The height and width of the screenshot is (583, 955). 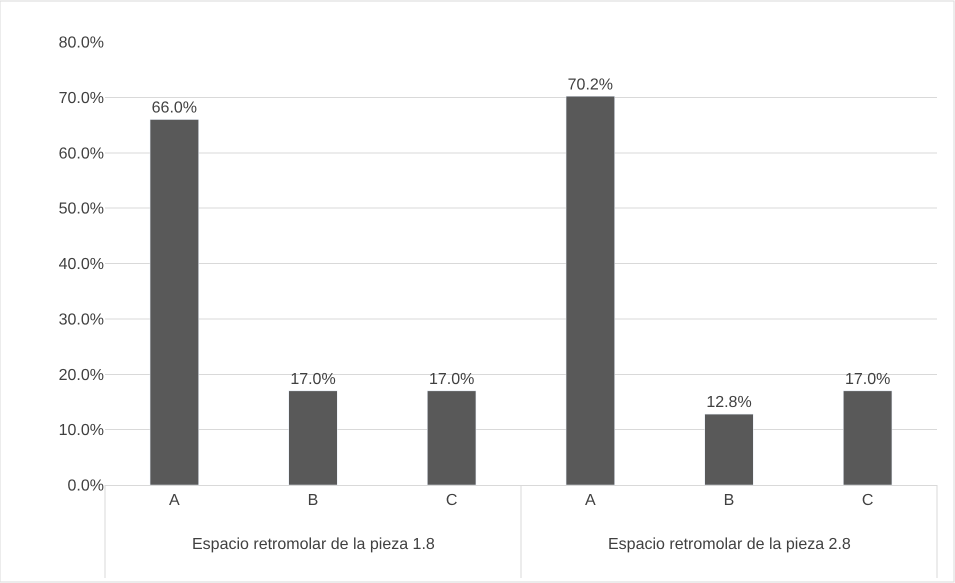 What do you see at coordinates (81, 209) in the screenshot?
I see `y-tick-label: 50.0%` at bounding box center [81, 209].